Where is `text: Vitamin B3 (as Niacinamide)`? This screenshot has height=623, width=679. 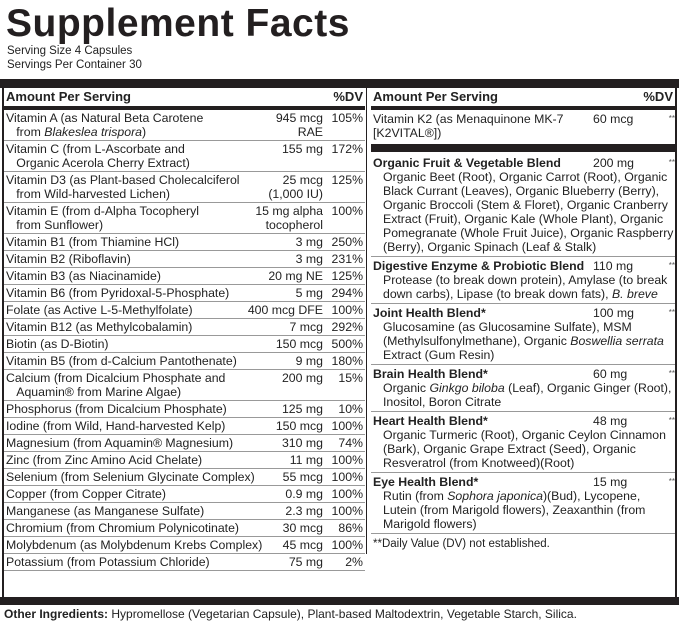
text: Vitamin B3 (as Niacinamide) is located at coordinates (83, 276).